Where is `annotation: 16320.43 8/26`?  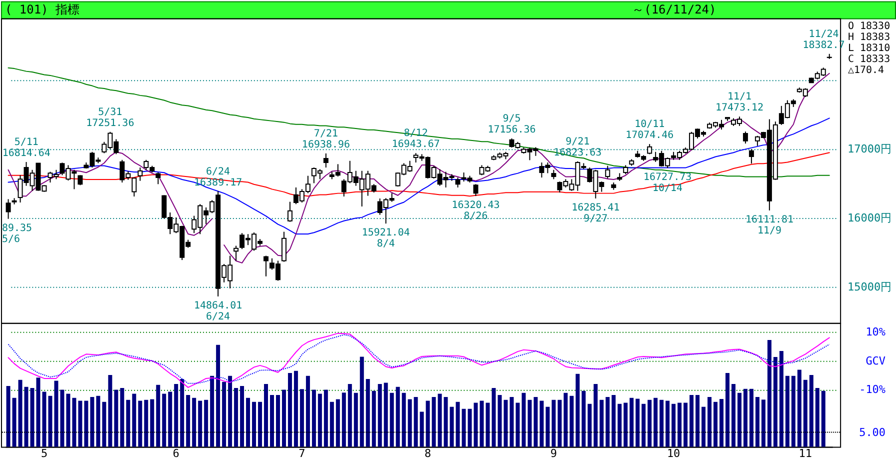 annotation: 16320.43 8/26 is located at coordinates (476, 211).